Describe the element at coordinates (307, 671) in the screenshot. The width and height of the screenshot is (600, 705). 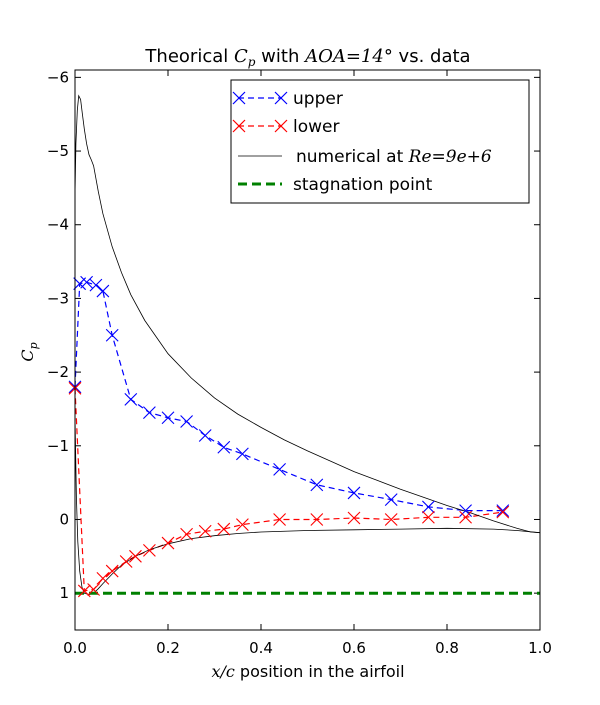
I see `x-axis-label: x/c position in the airfoil` at that location.